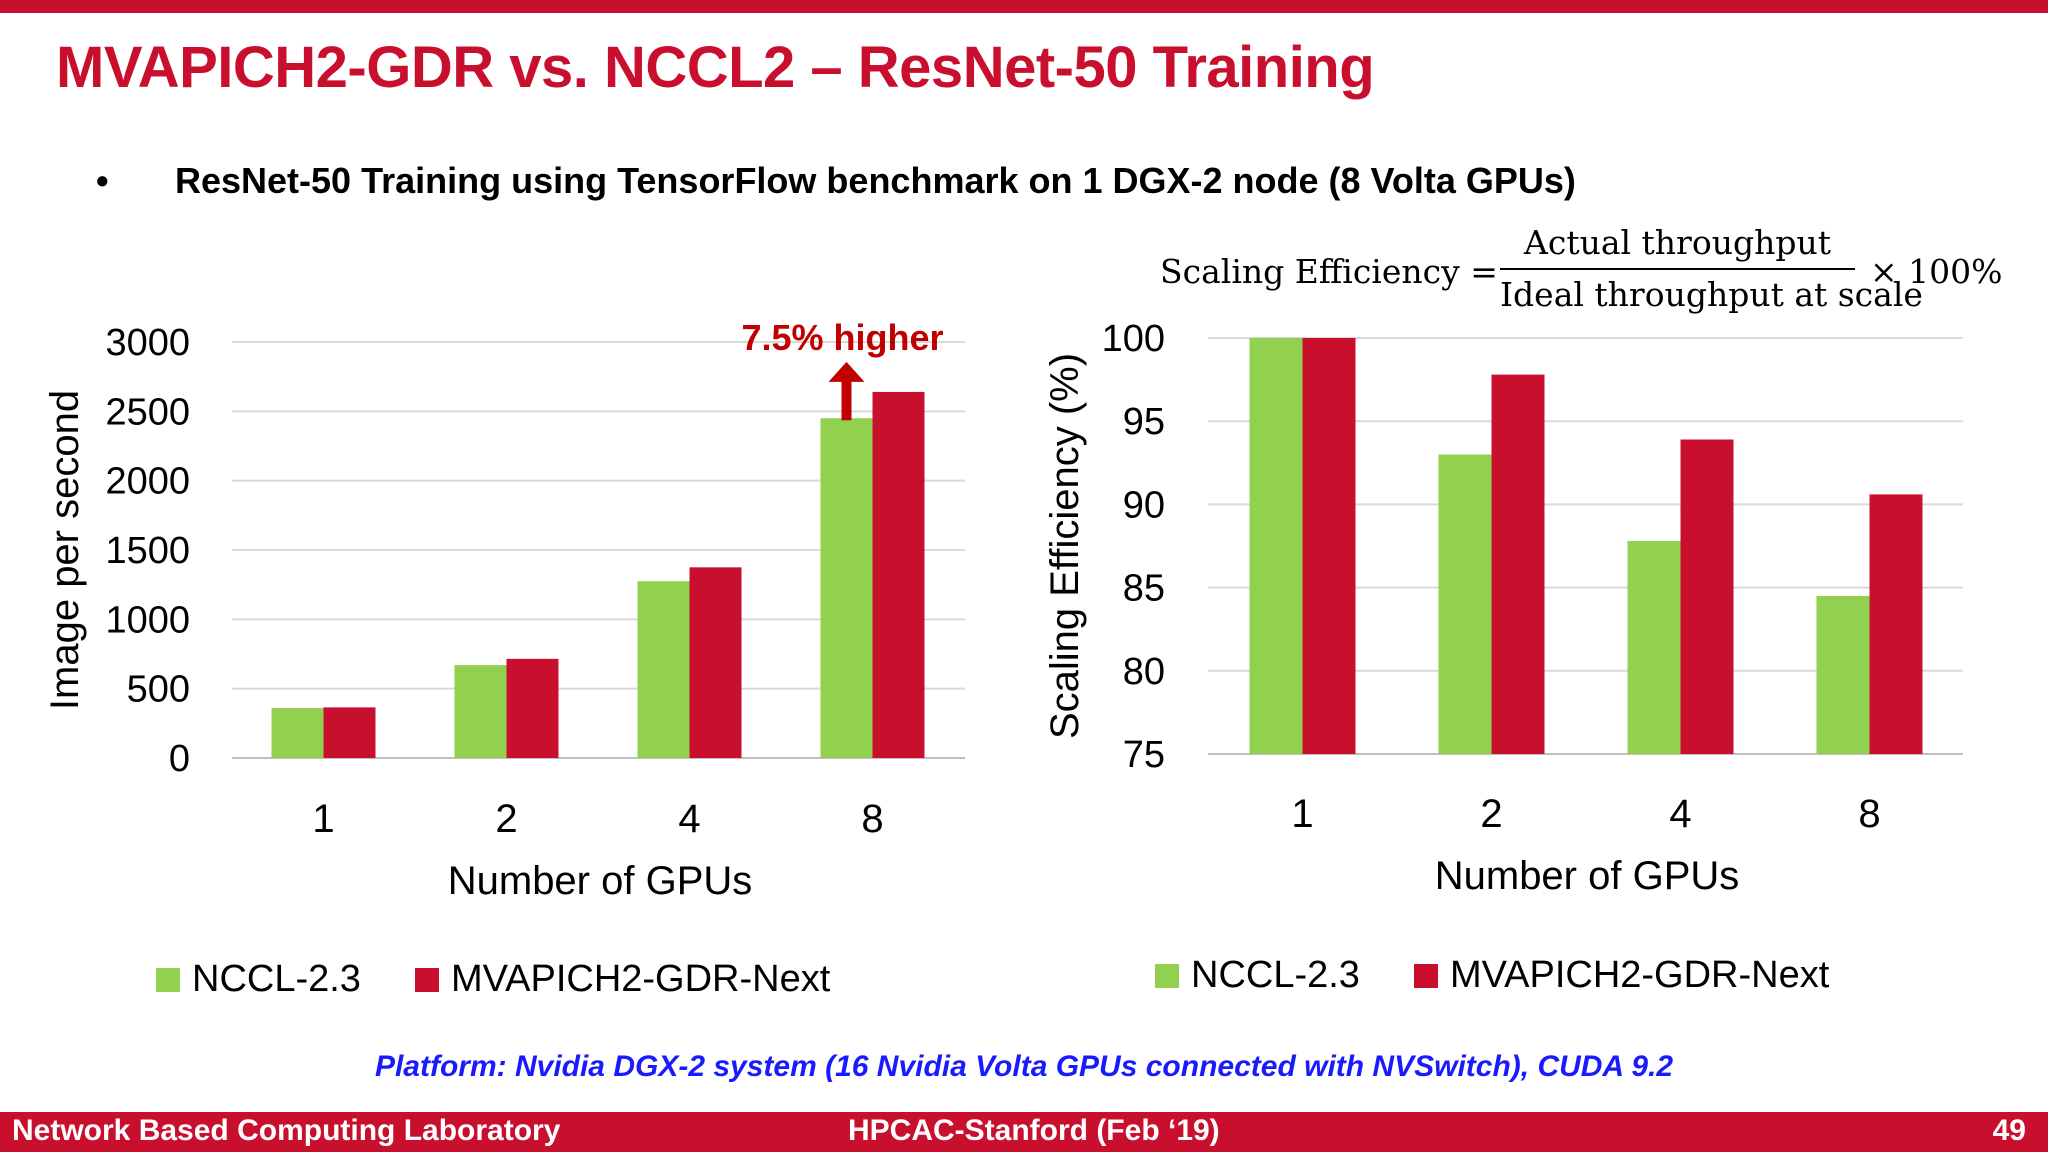 This screenshot has height=1152, width=2048. Describe the element at coordinates (1034, 1130) in the screenshot. I see `footer-event: HPCAC-Stanford (Feb ‘19)` at that location.